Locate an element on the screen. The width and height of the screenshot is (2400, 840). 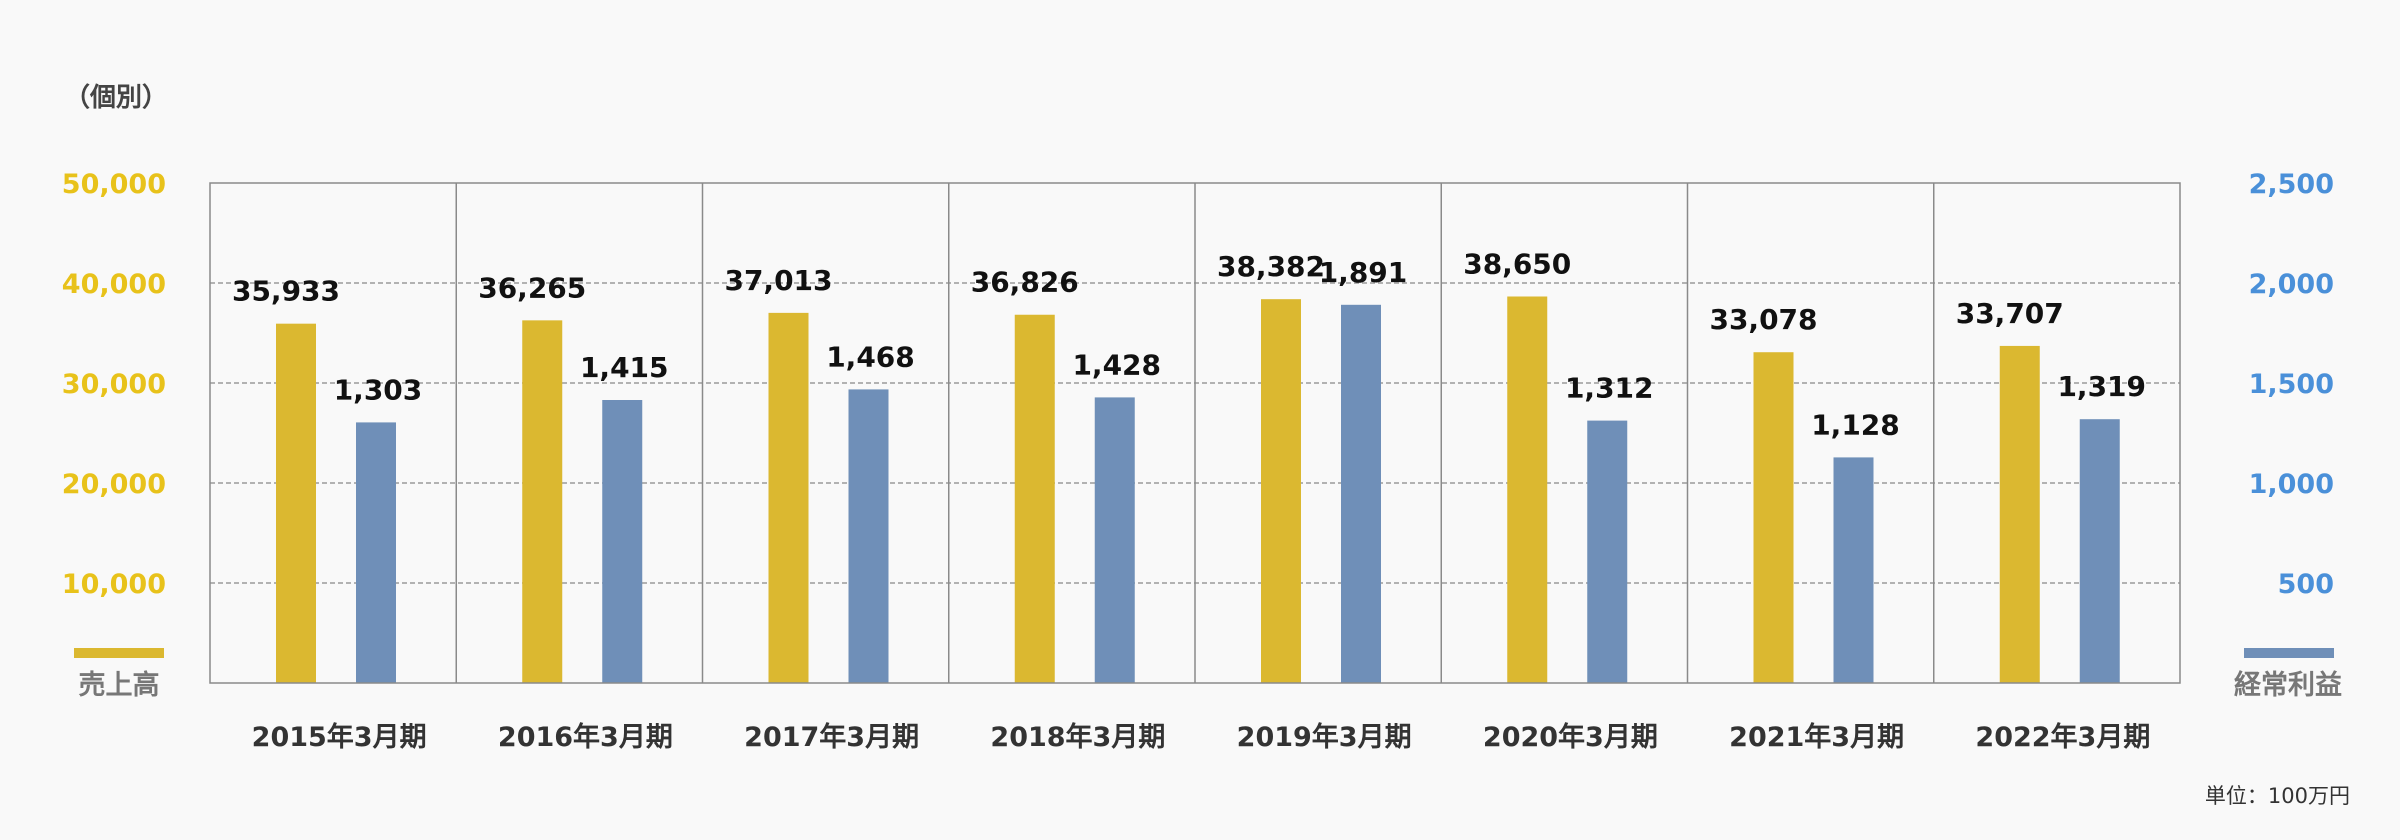
right-tick-label: 2,000 is located at coordinates (2291, 284).